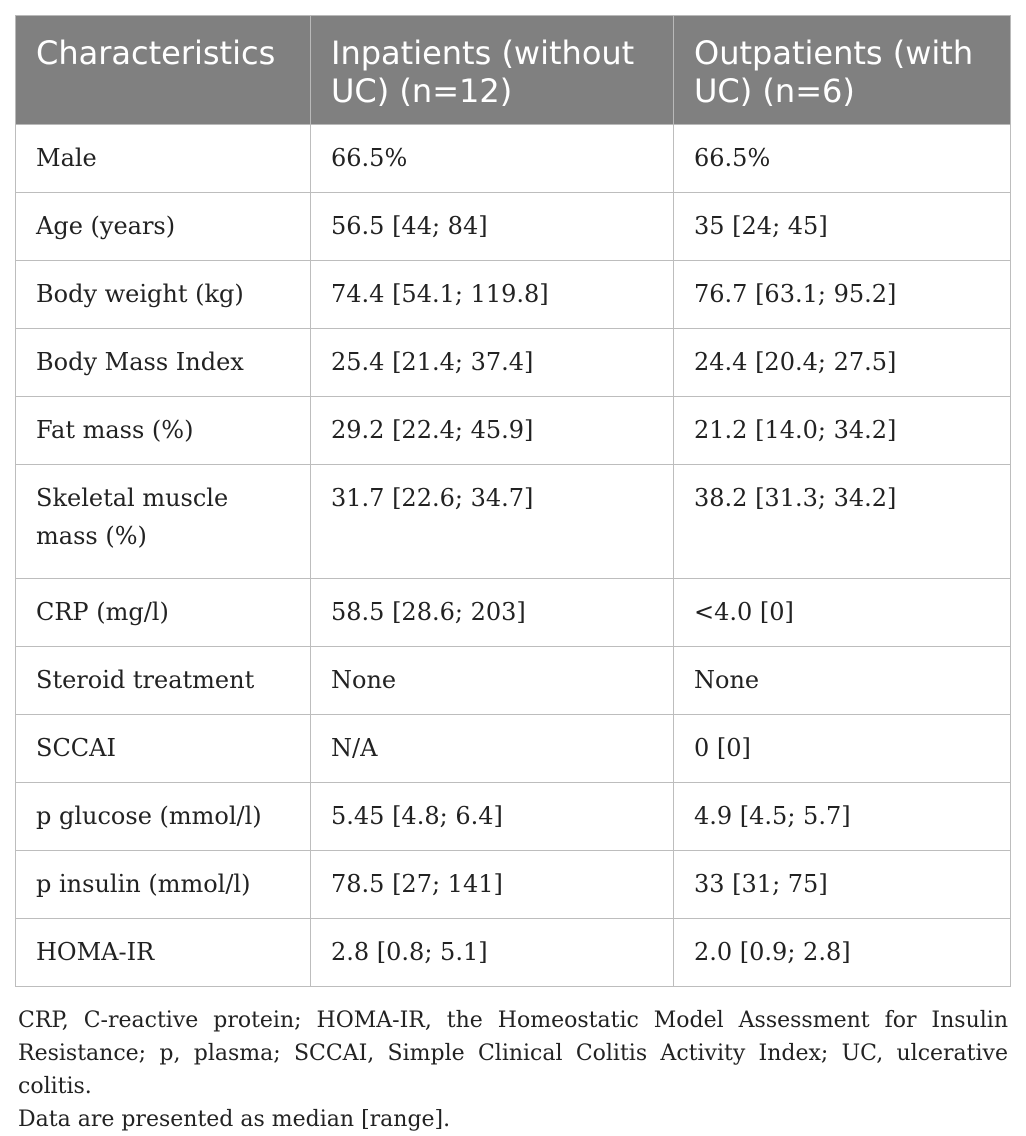 The height and width of the screenshot is (1136, 1026). I want to click on row-label: CRP (mg/l), so click(163, 612).